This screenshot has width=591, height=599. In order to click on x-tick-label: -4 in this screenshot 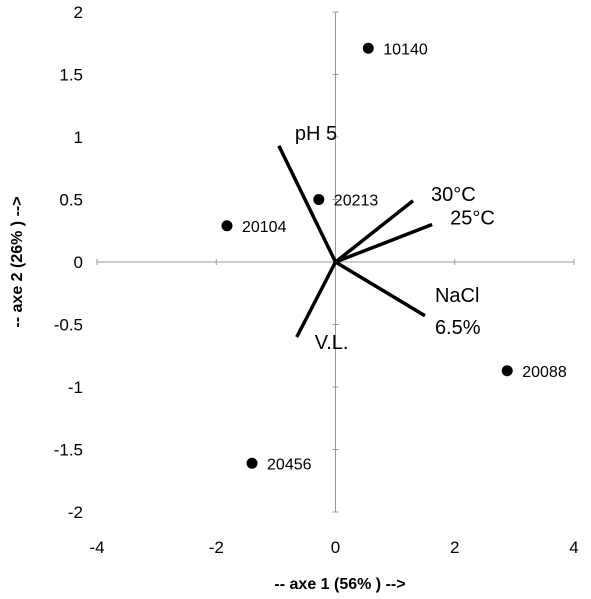, I will do `click(96, 547)`.